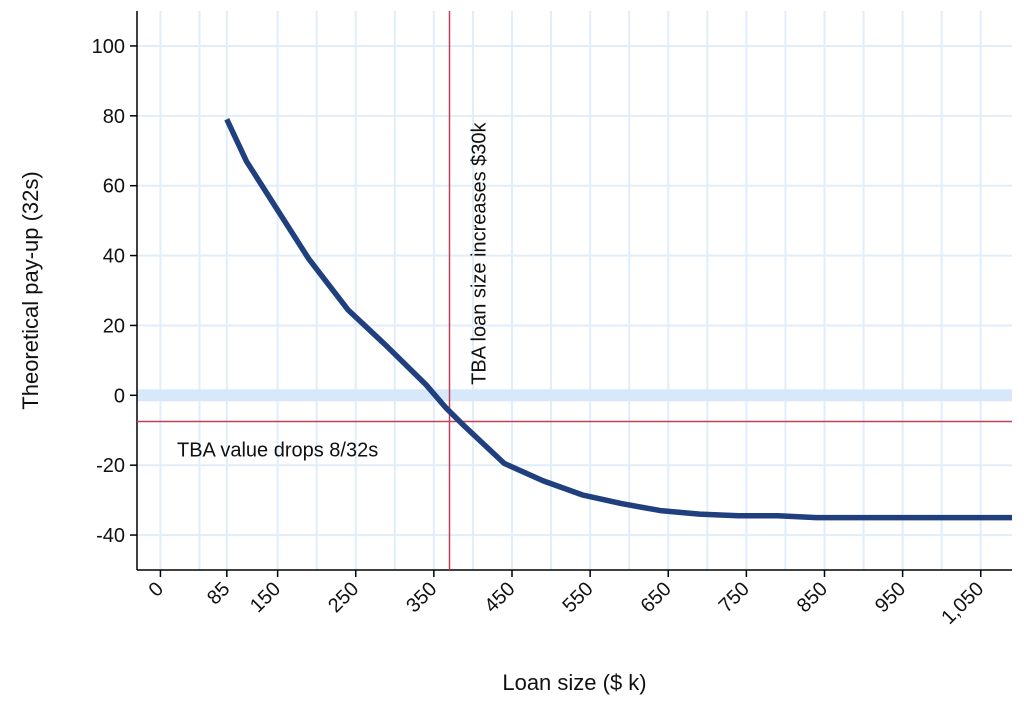 The height and width of the screenshot is (719, 1024). What do you see at coordinates (156, 589) in the screenshot?
I see `x-tick-label: 0` at bounding box center [156, 589].